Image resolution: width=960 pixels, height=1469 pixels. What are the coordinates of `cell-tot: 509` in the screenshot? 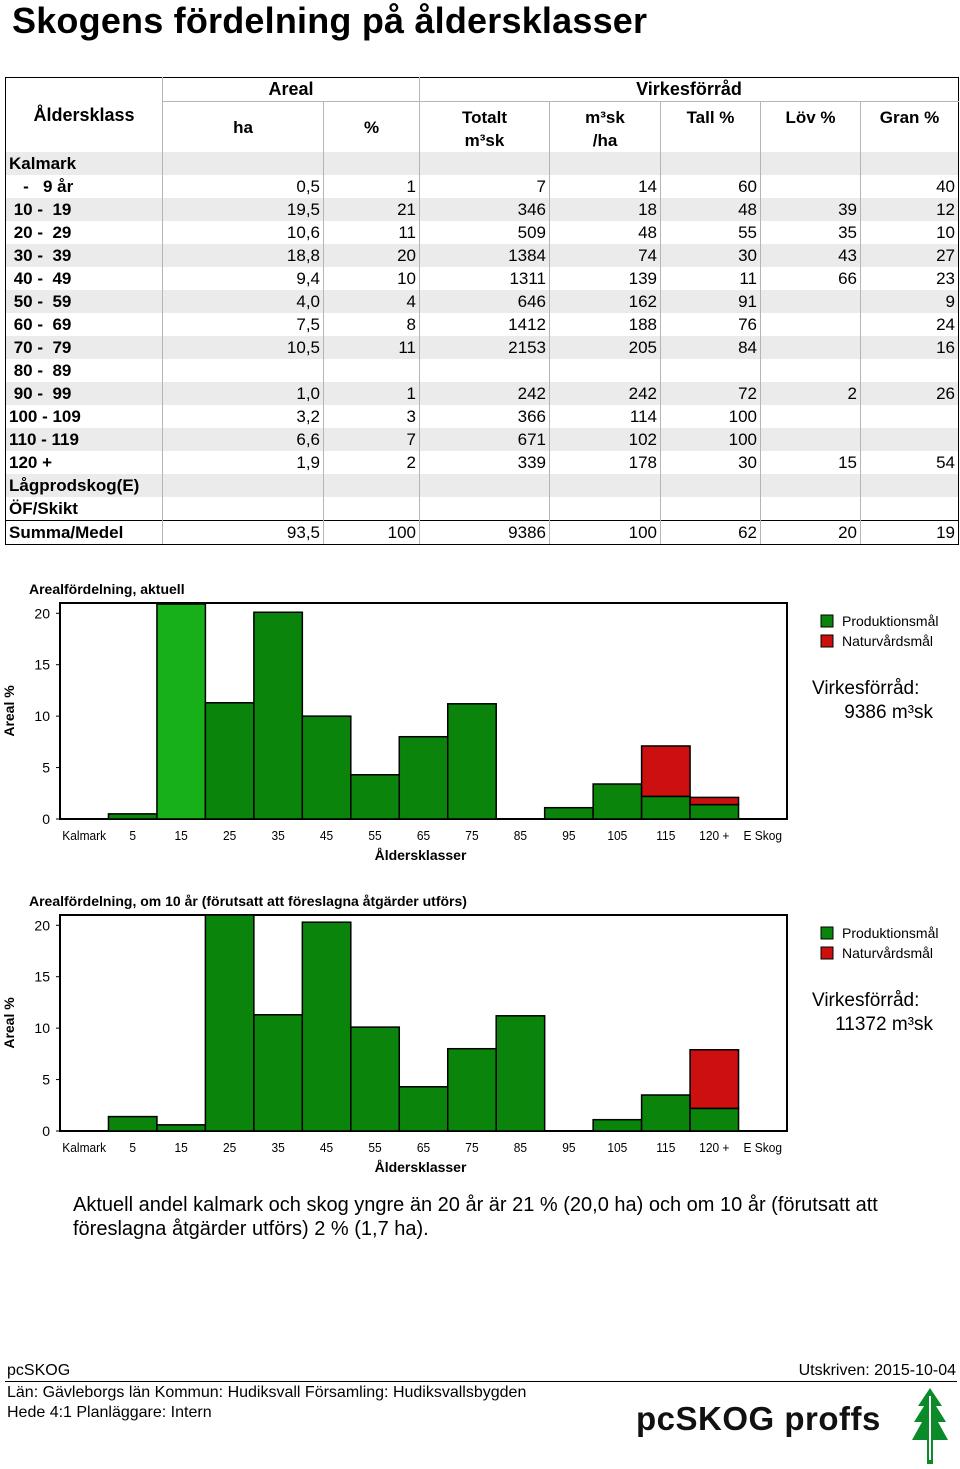 It's located at (484, 232).